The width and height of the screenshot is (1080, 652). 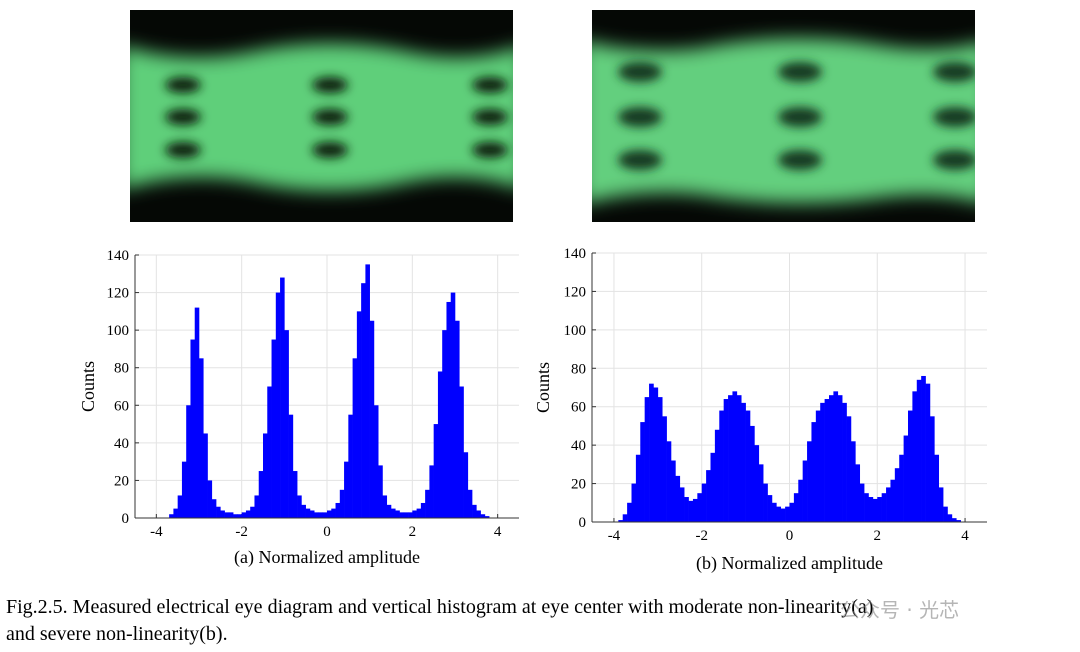 What do you see at coordinates (126, 519) in the screenshot?
I see `y-tick-label: 0` at bounding box center [126, 519].